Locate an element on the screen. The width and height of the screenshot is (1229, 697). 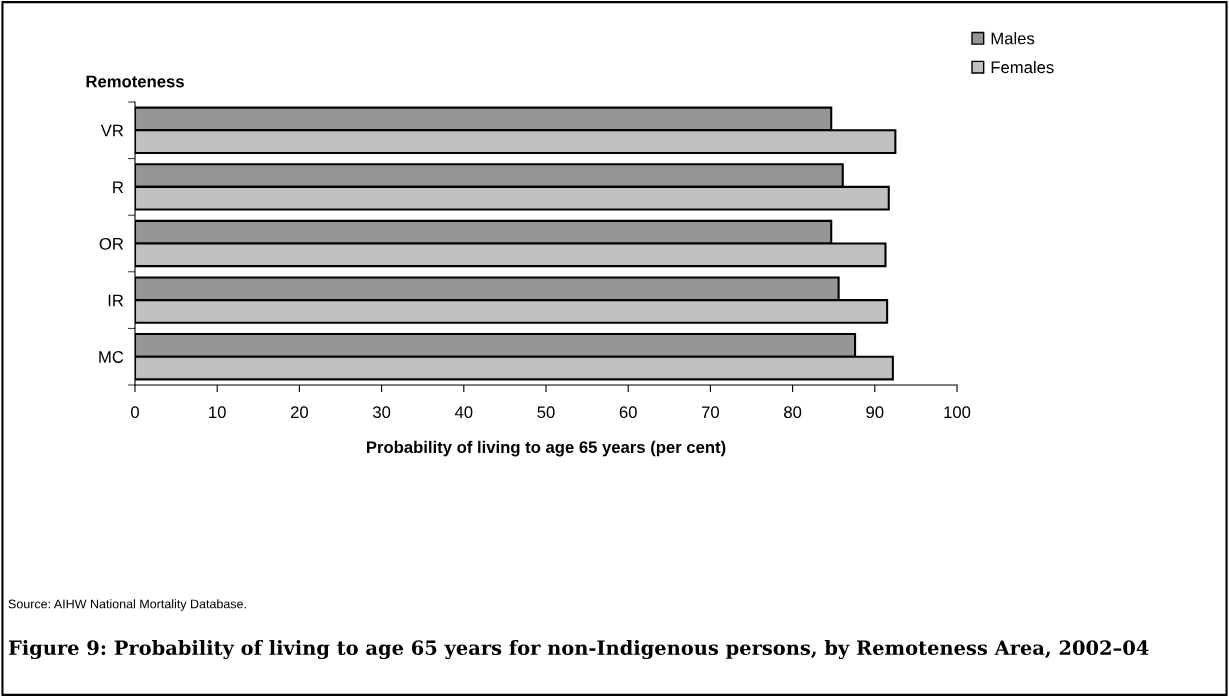
x-tick-label: 10 is located at coordinates (217, 412).